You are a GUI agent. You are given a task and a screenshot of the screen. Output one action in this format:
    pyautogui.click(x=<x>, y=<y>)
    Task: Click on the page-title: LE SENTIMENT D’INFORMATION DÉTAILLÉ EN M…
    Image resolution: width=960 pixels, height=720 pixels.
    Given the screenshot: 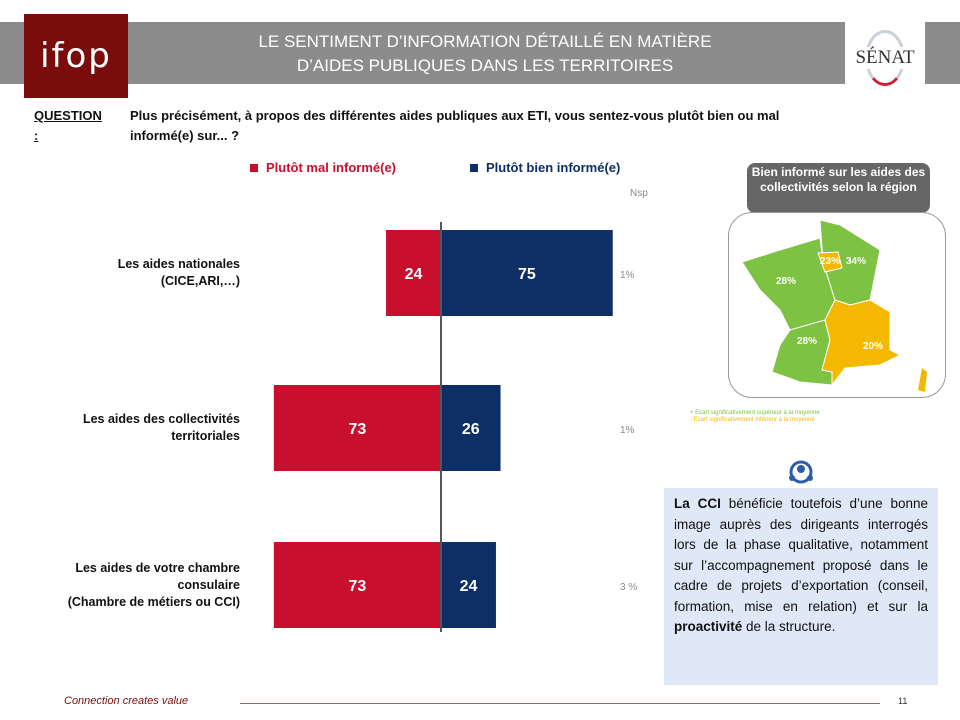 What is the action you would take?
    pyautogui.click(x=485, y=54)
    